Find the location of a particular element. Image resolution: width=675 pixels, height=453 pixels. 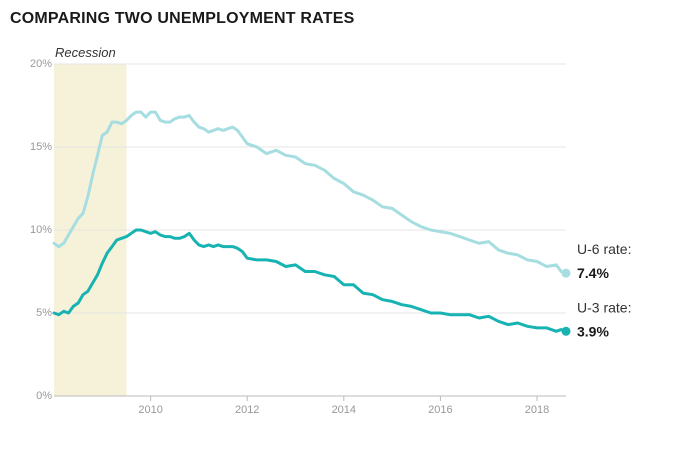

u6-last-value: 7.4% is located at coordinates (593, 273).